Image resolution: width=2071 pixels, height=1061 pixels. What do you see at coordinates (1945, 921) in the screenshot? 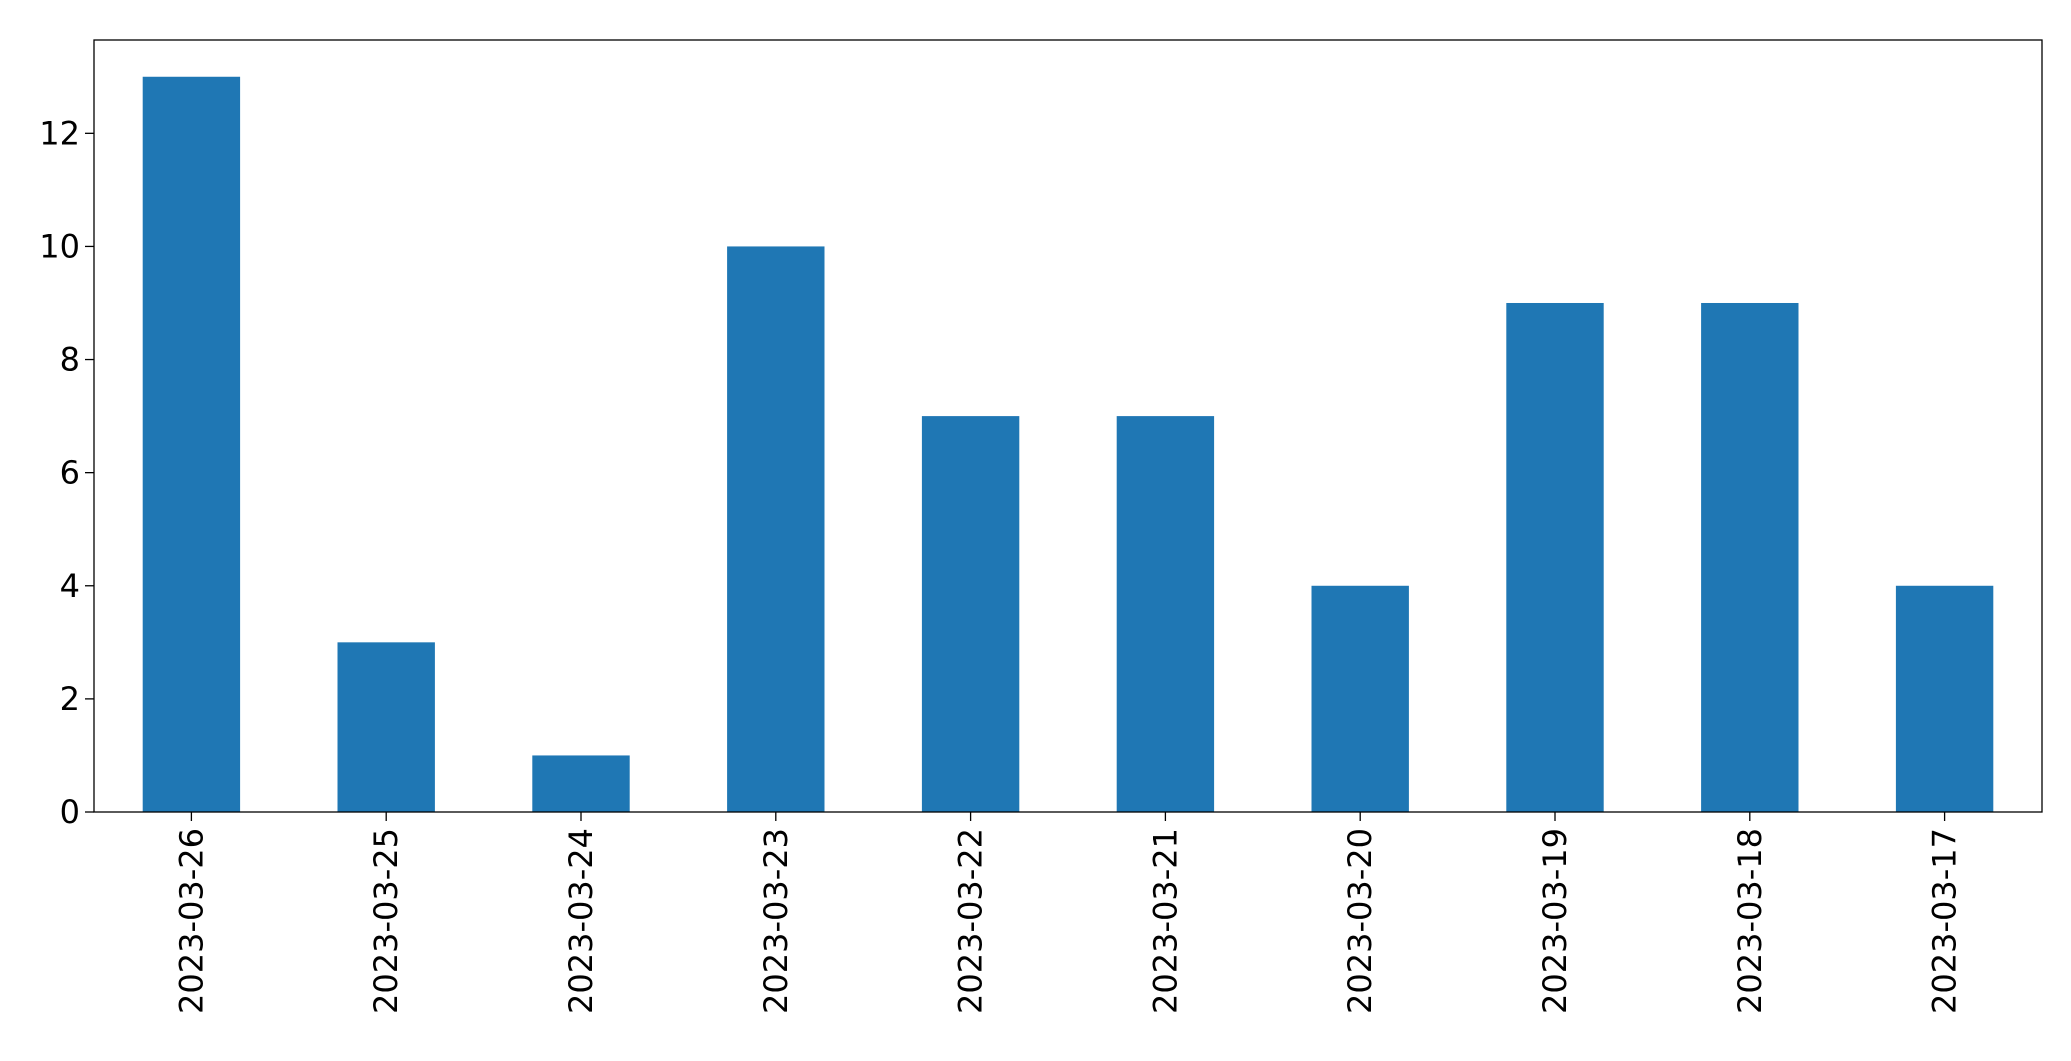
I see `x-tick-label: 2023-03-17` at bounding box center [1945, 921].